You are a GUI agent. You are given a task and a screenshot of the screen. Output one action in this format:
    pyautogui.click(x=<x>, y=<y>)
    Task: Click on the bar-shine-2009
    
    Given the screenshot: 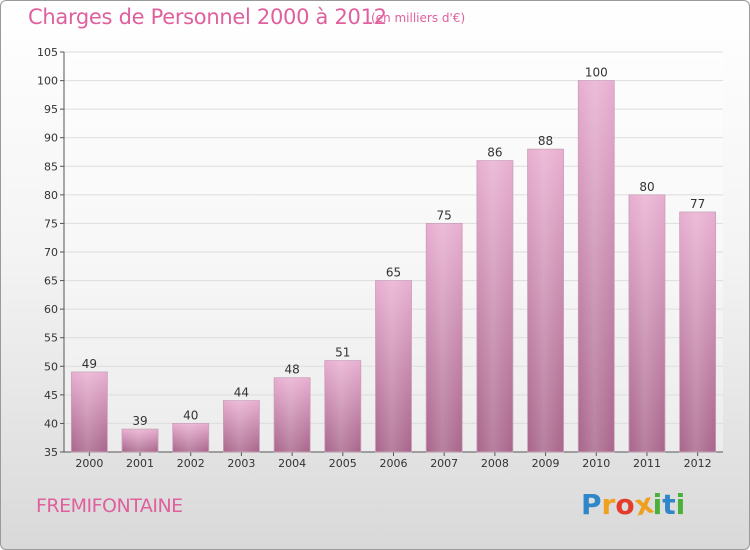 What is the action you would take?
    pyautogui.click(x=545, y=300)
    